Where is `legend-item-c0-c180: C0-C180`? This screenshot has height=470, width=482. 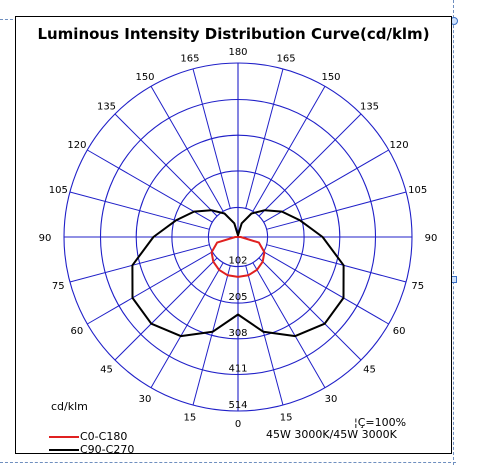
legend-item-c0-c180: C0-C180 is located at coordinates (88, 436).